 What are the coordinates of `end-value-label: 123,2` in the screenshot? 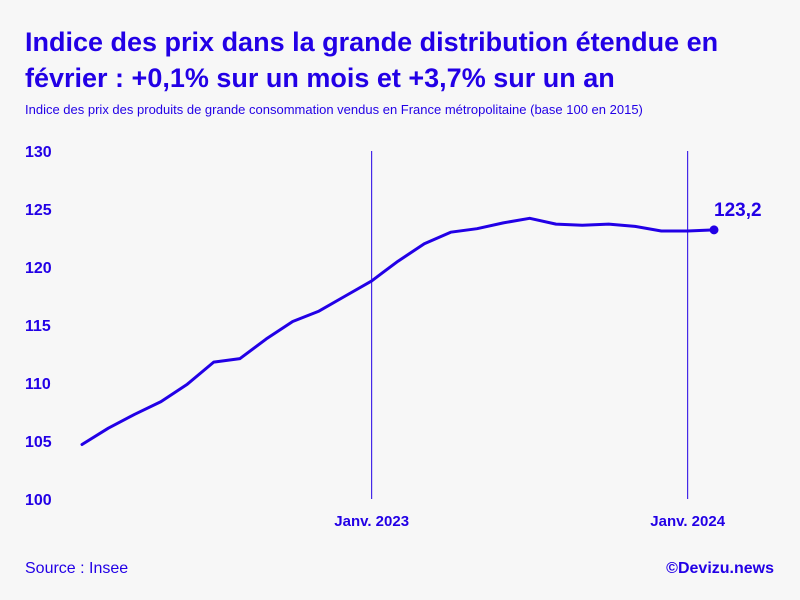 It's located at (738, 210).